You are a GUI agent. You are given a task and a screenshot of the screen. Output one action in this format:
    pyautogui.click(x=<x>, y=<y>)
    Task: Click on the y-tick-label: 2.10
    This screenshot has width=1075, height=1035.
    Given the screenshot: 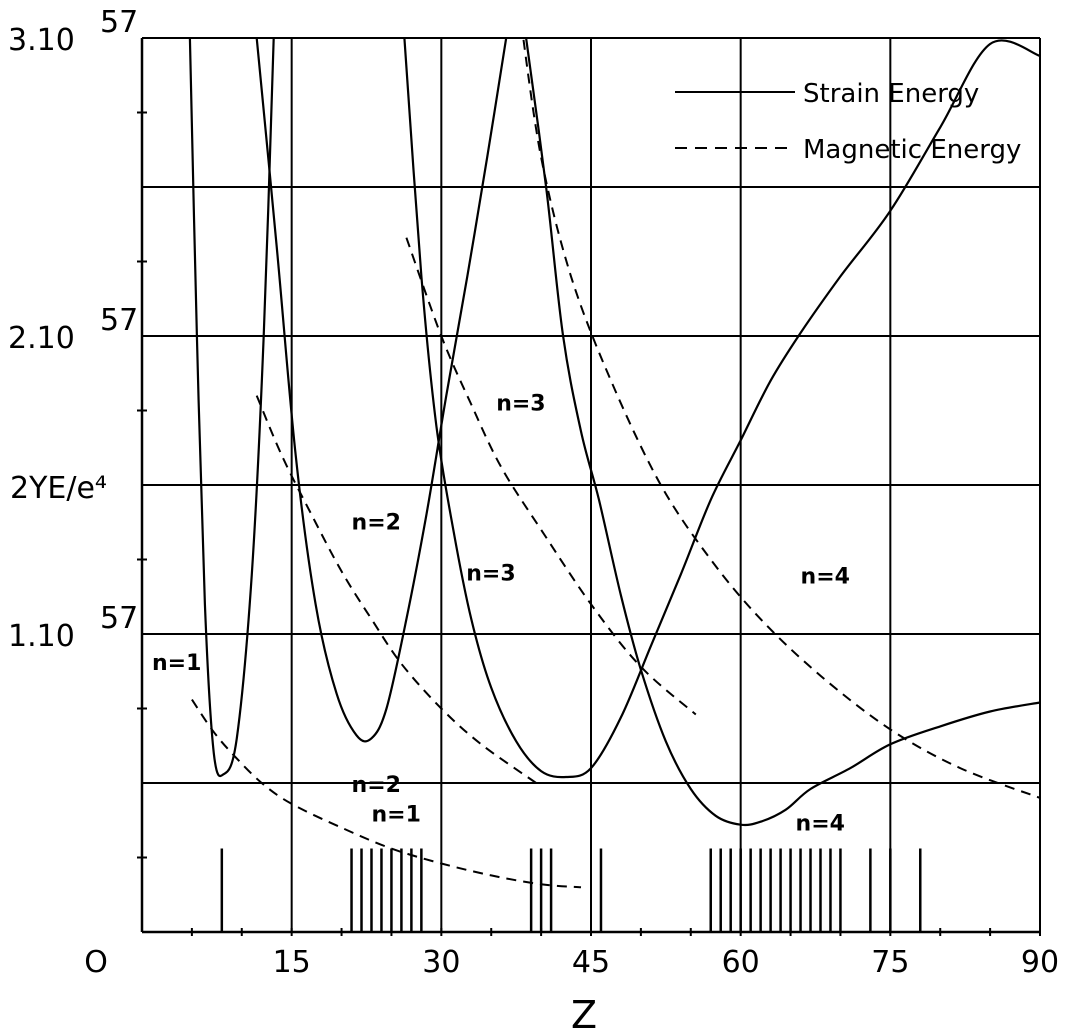 What is the action you would take?
    pyautogui.click(x=41, y=338)
    